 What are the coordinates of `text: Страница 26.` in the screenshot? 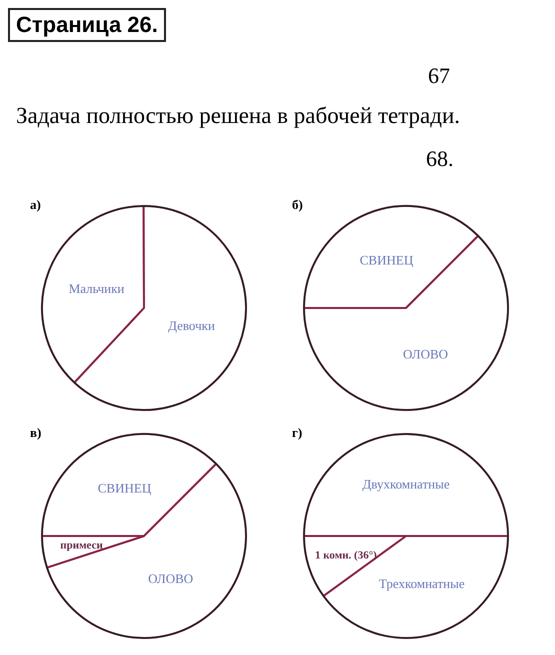 It's located at (87, 25).